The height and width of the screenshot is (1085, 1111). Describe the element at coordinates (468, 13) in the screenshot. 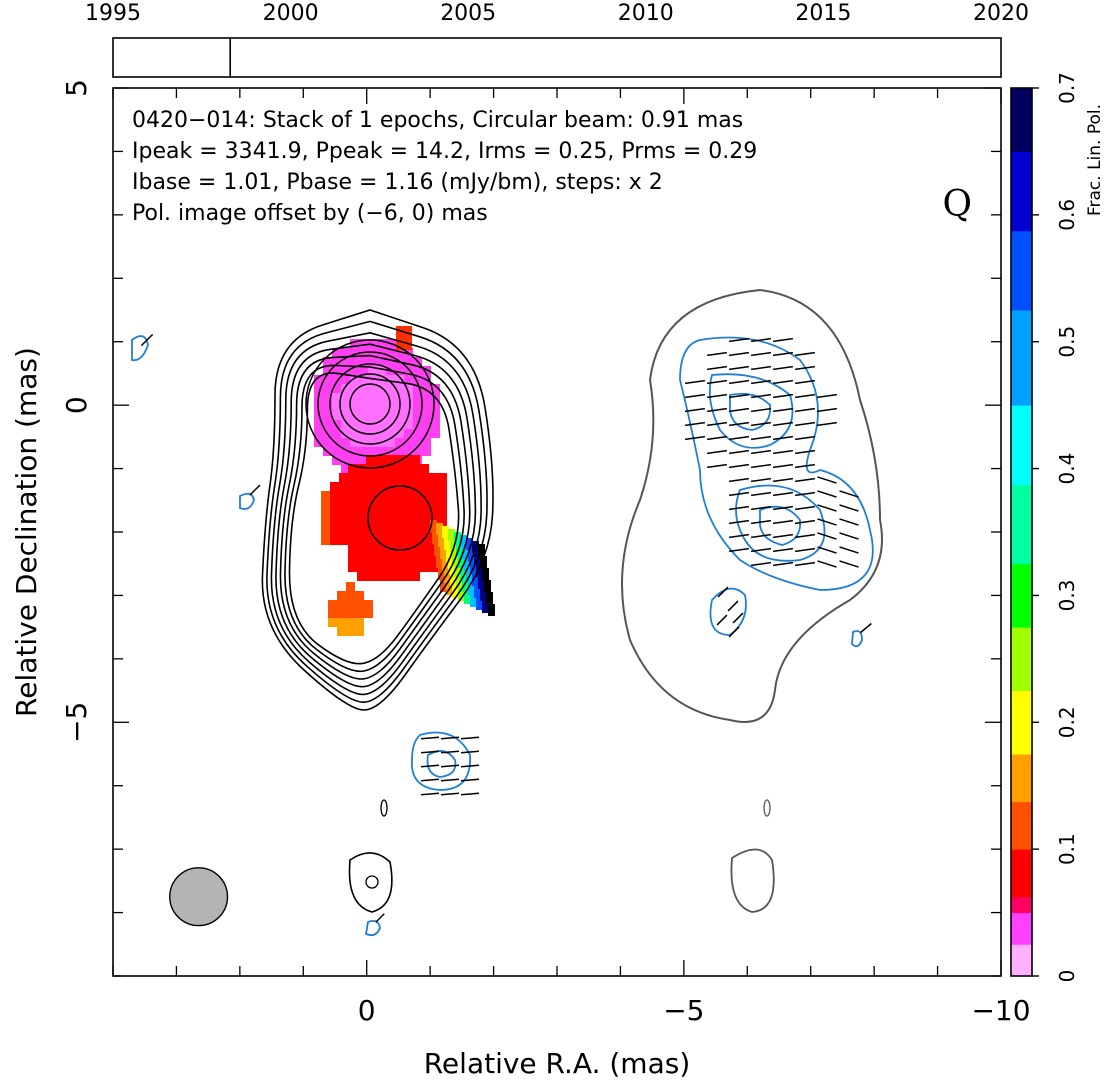

I see `timeline-tick-label: 2005` at that location.